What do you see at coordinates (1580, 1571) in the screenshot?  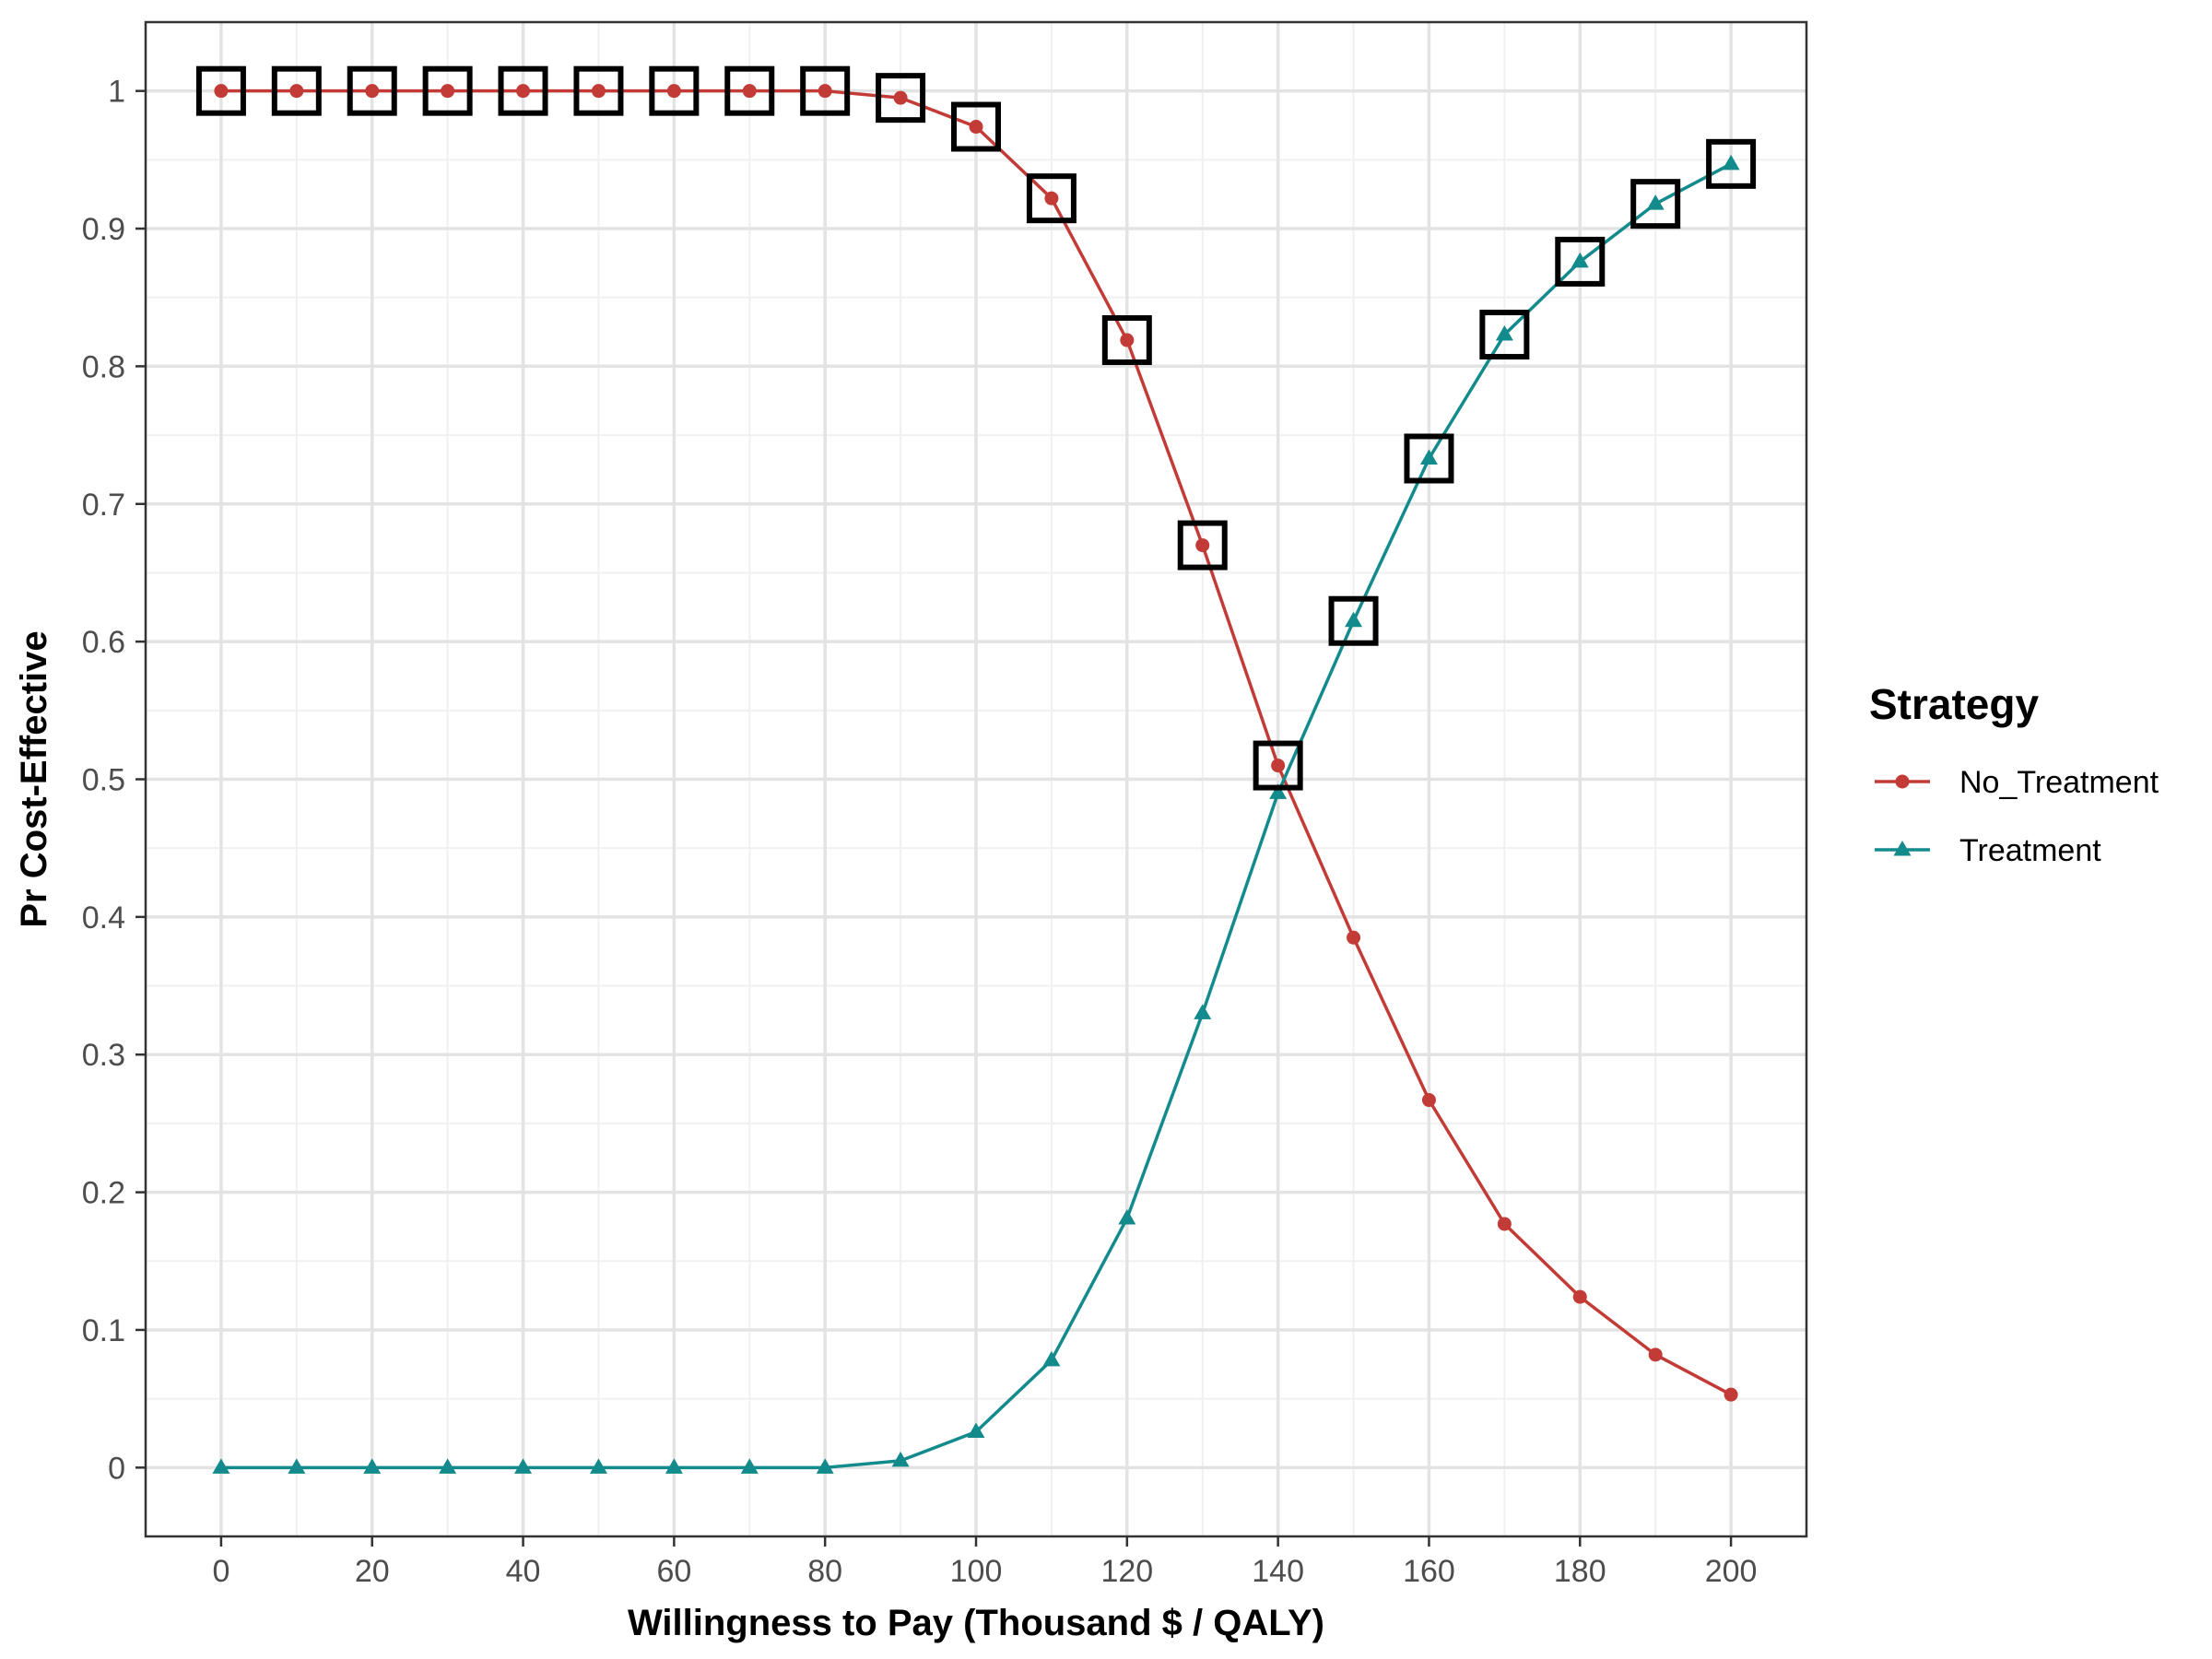 I see `x-tick-label: 180` at bounding box center [1580, 1571].